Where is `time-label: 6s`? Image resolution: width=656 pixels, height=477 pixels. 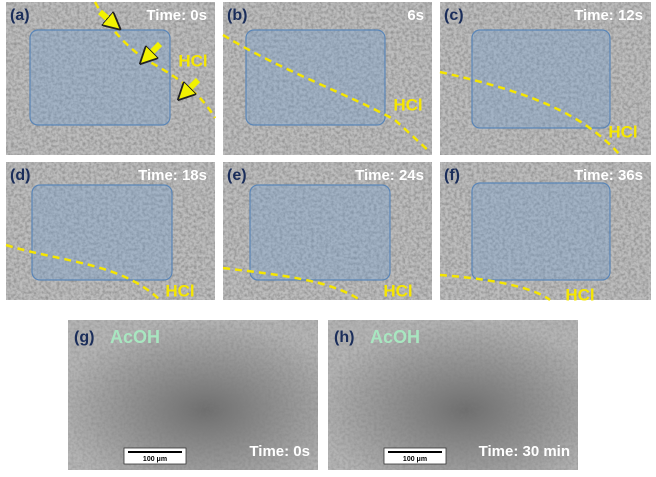 time-label: 6s is located at coordinates (415, 15).